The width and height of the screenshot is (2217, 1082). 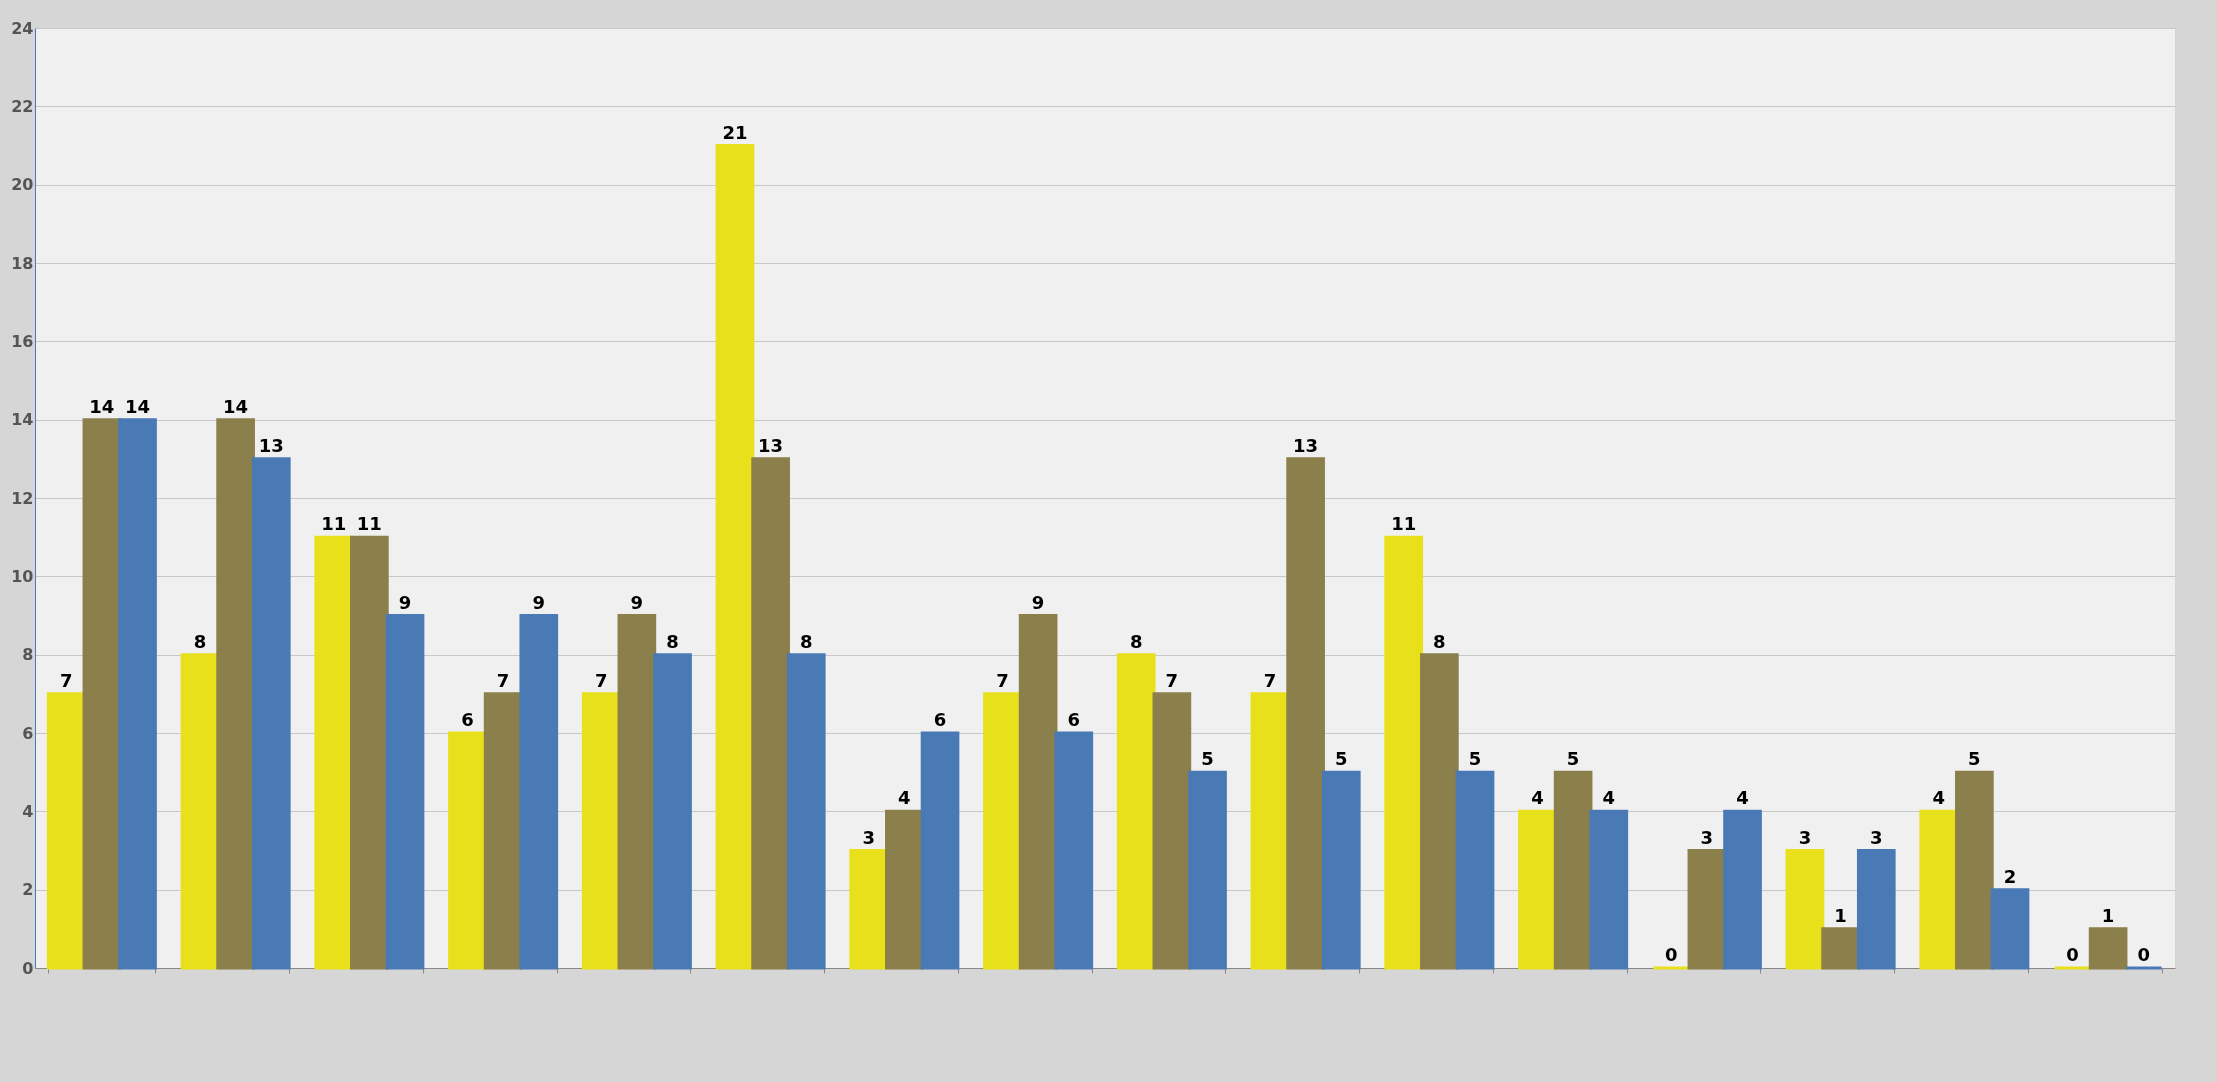 What do you see at coordinates (22, 576) in the screenshot?
I see `y-tick-label: 10` at bounding box center [22, 576].